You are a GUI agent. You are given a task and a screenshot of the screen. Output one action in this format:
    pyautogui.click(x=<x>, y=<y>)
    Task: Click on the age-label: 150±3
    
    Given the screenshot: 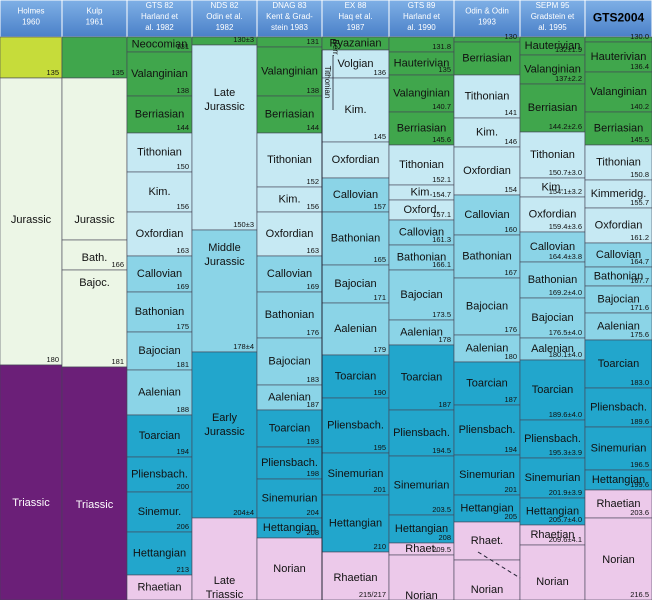 What is the action you would take?
    pyautogui.click(x=243, y=224)
    